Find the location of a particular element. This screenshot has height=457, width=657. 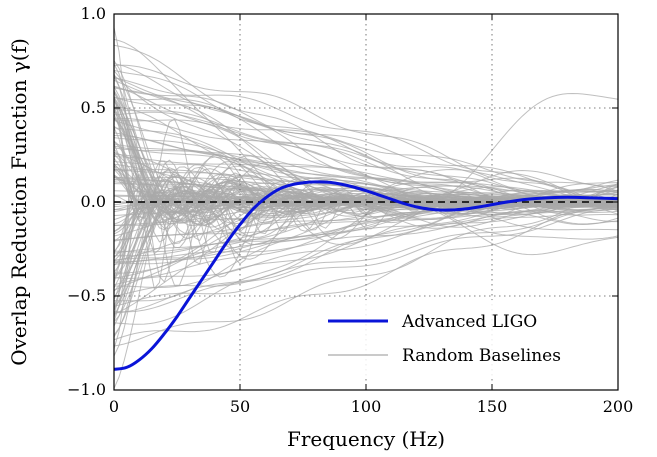

y-tick-label: −1.0 is located at coordinates (86, 389).